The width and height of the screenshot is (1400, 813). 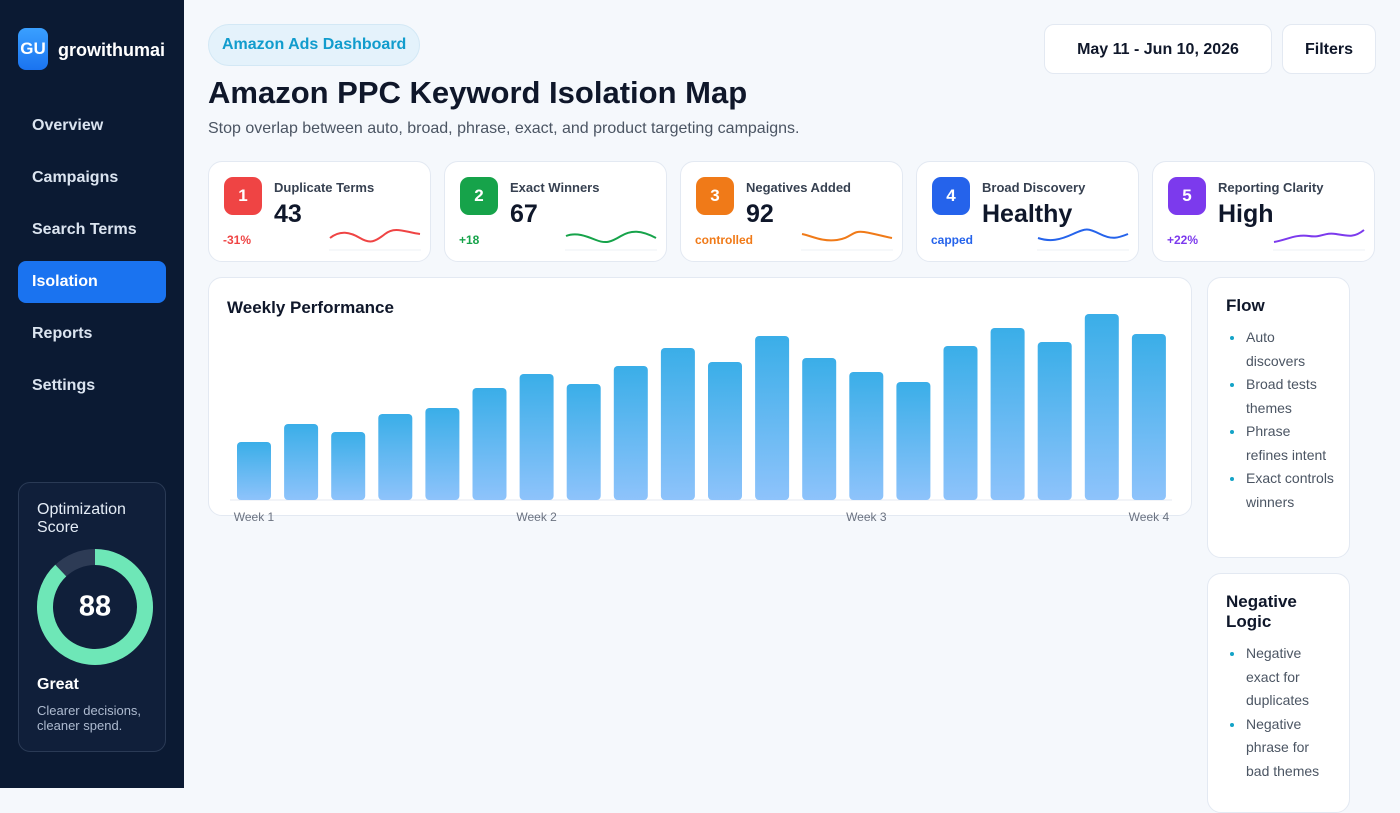 I want to click on x-tick-label: Week 3, so click(x=866, y=517).